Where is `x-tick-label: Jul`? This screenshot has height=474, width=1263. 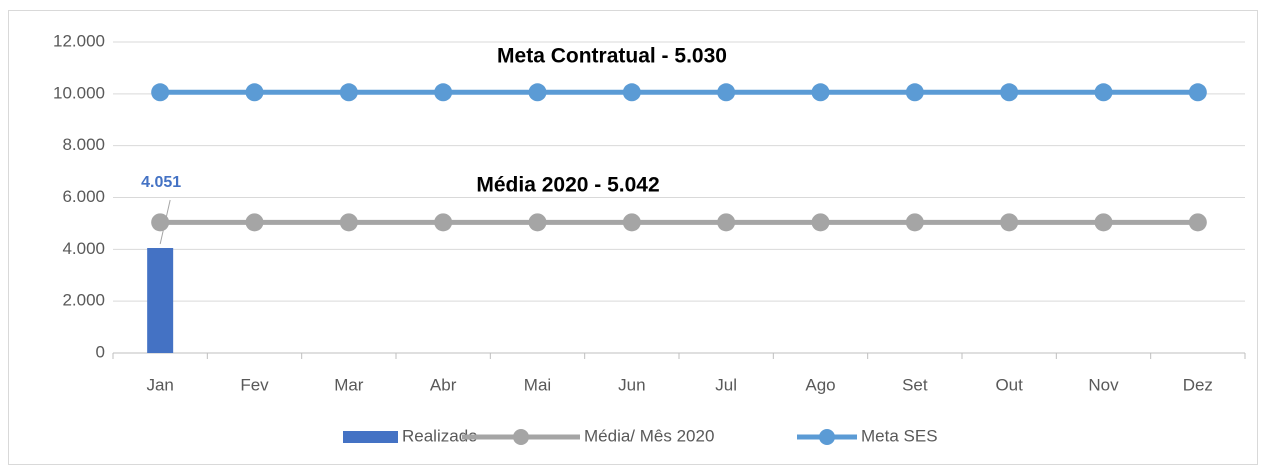
x-tick-label: Jul is located at coordinates (726, 384).